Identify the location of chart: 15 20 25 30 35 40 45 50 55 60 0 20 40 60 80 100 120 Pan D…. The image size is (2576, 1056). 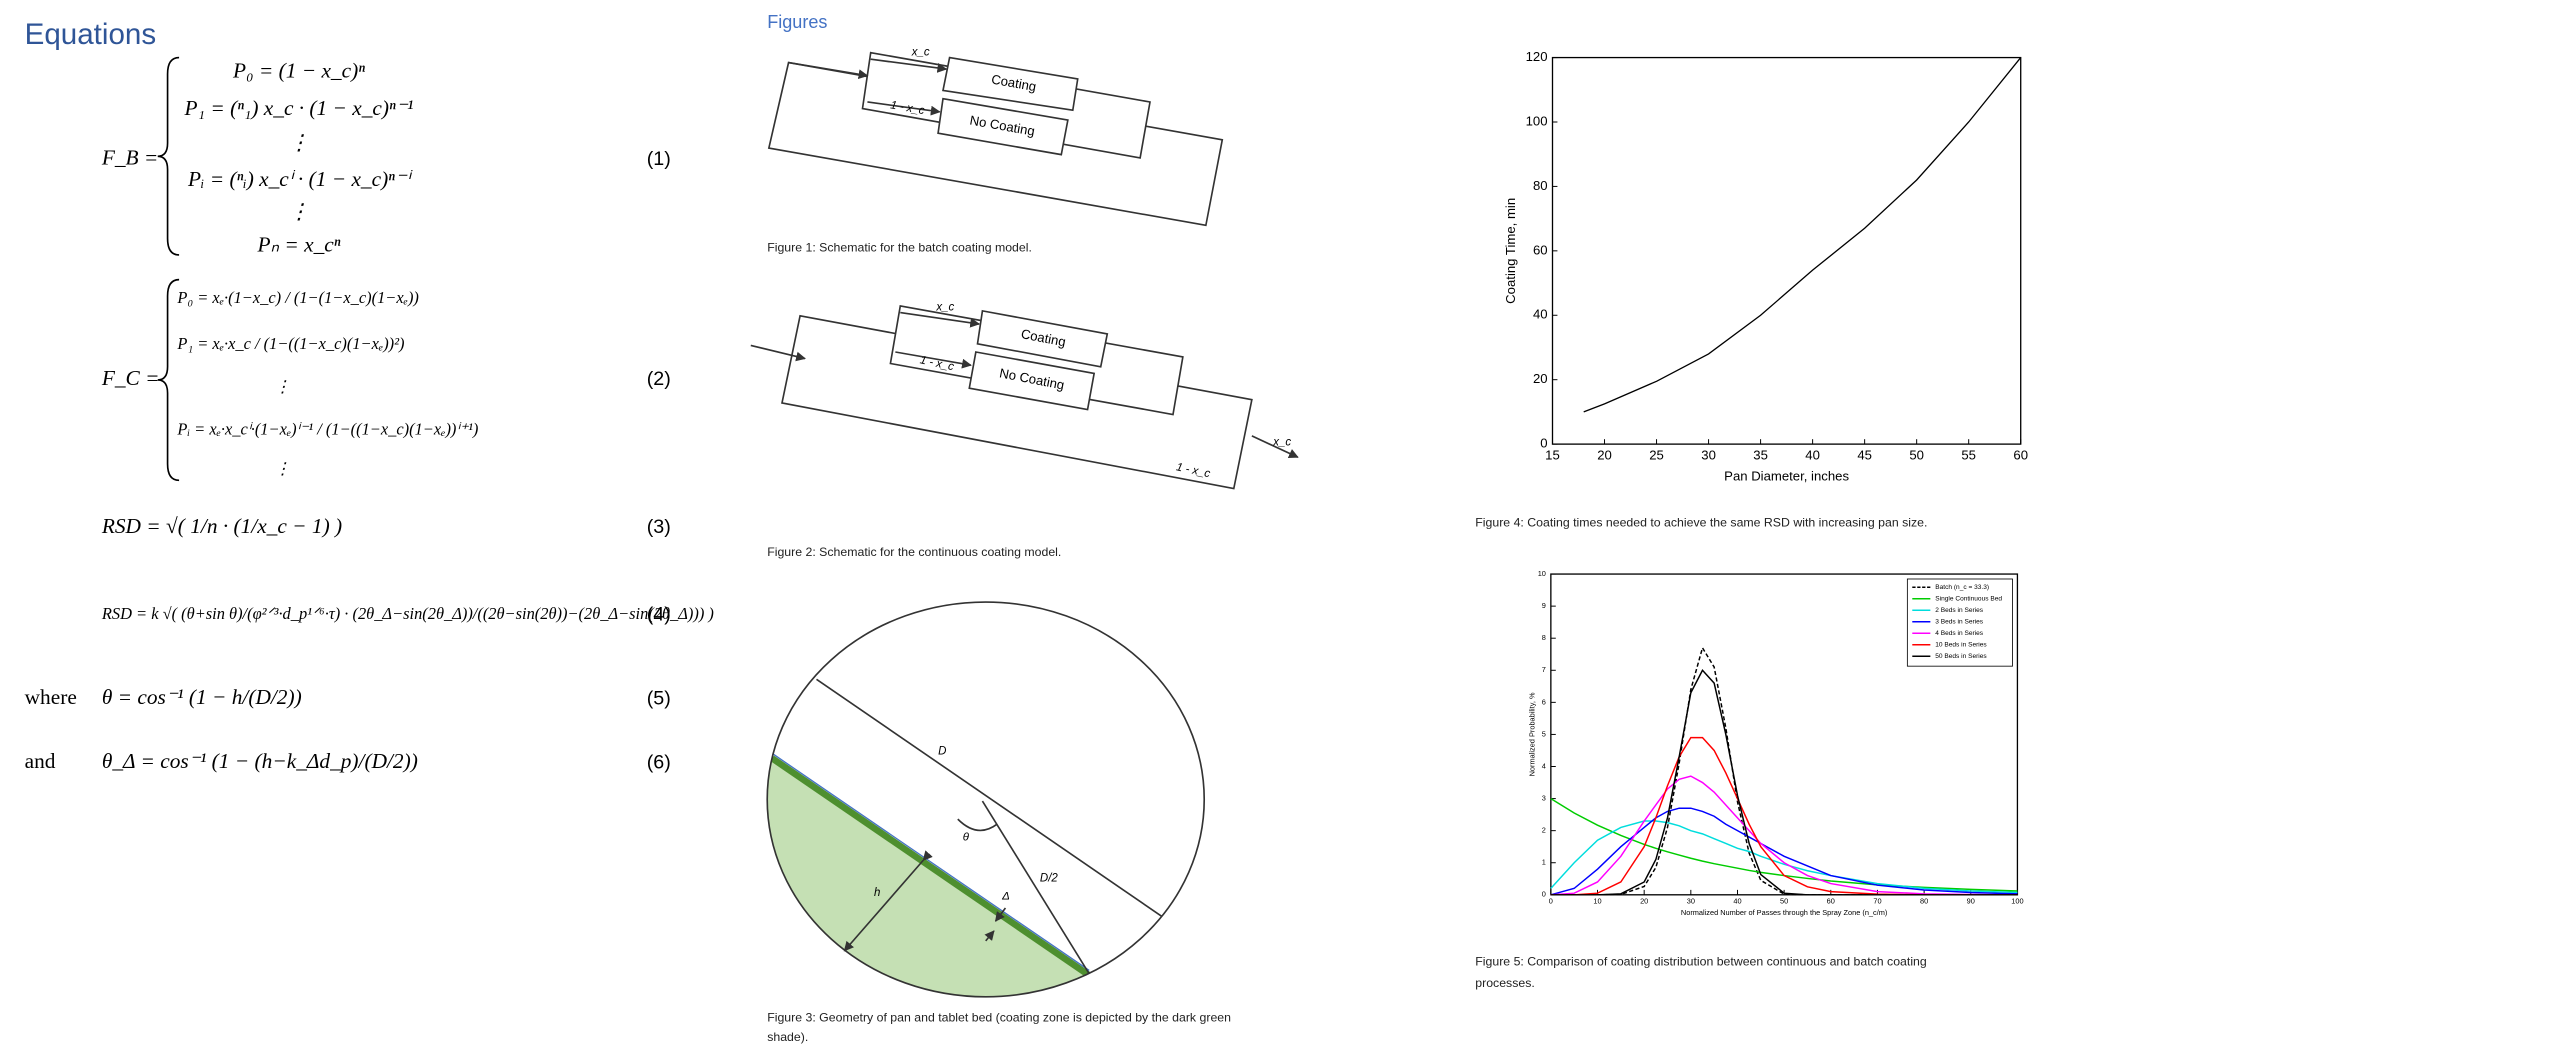
(1765, 266).